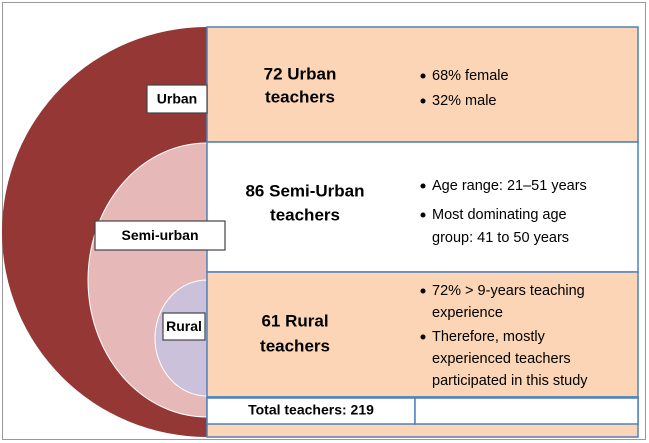 This screenshot has width=649, height=443. What do you see at coordinates (499, 215) in the screenshot?
I see `bullet-text: Most dominating age` at bounding box center [499, 215].